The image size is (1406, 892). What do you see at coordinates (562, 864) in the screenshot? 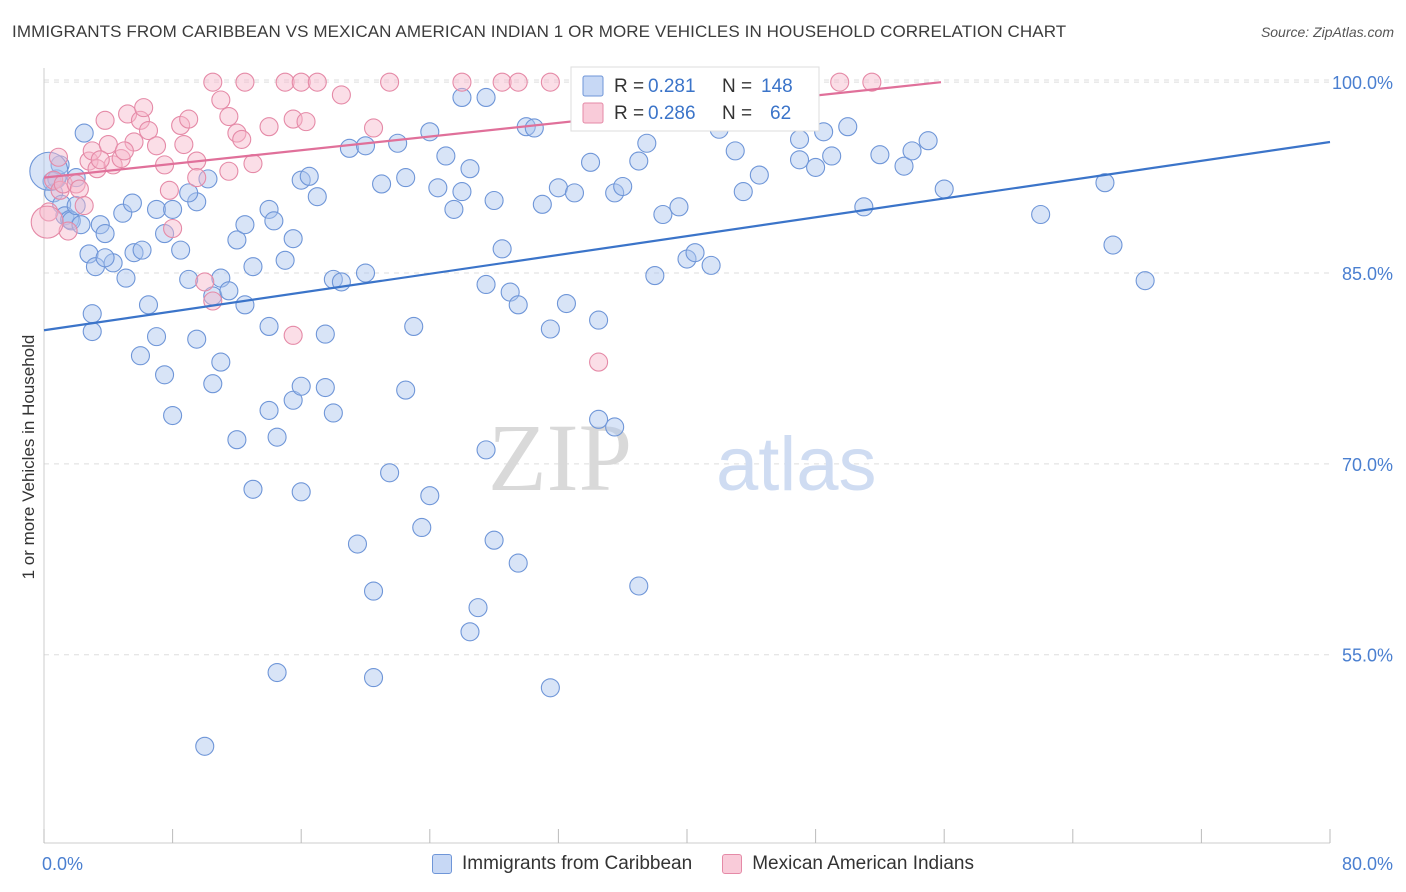
I see `legend-item-caribbean: Immigrants from Caribbean` at bounding box center [562, 864].